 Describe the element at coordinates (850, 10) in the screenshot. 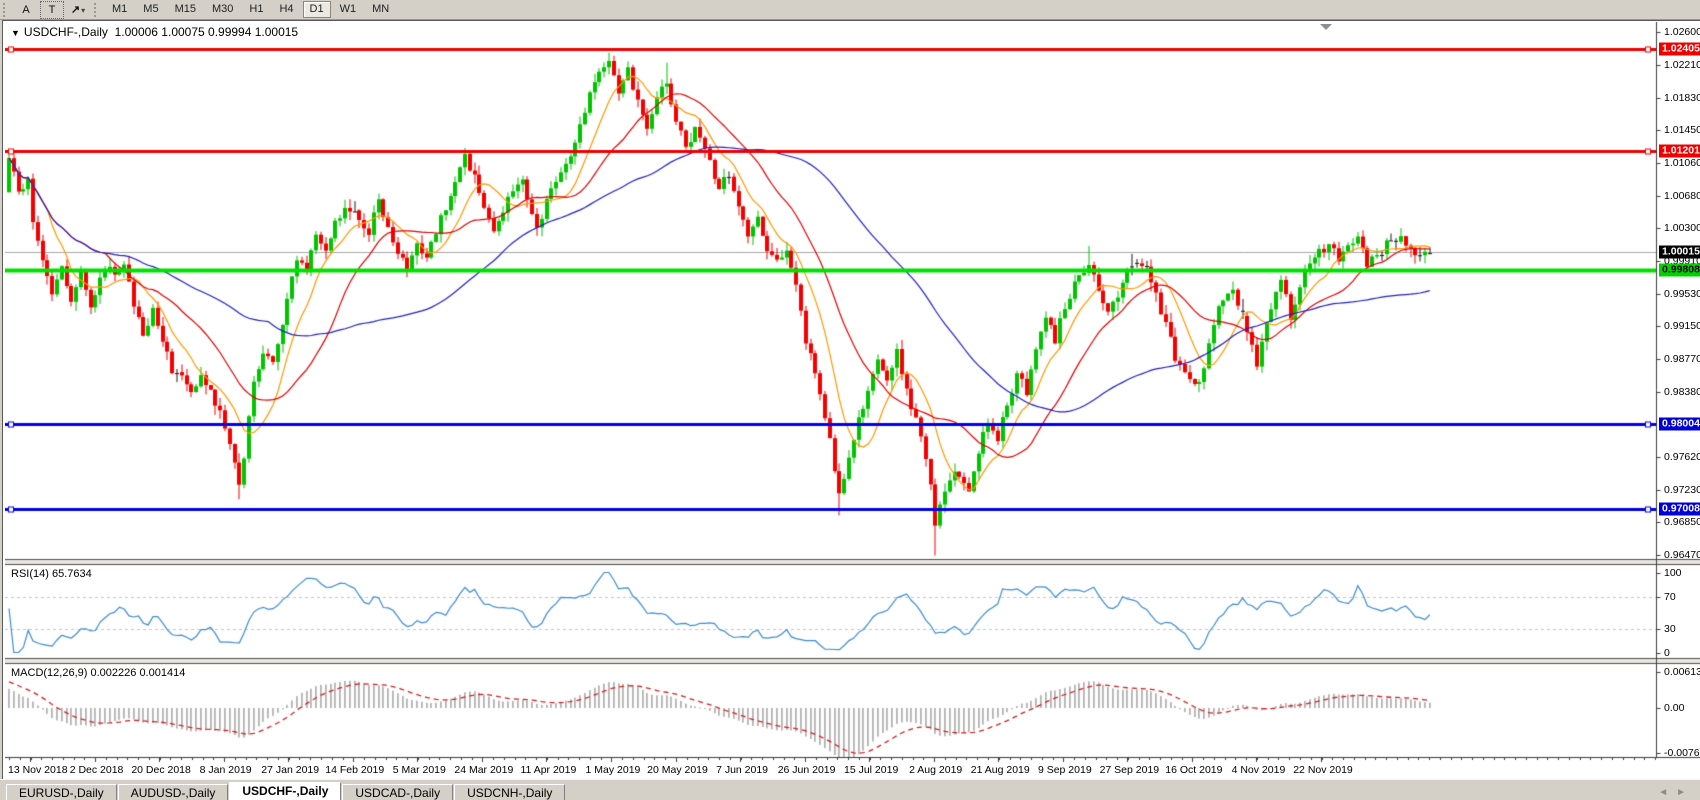

I see `toolbar: A T ↗▾ M1 M5 M15 M30 H1 H4 D1 W1 MN` at that location.